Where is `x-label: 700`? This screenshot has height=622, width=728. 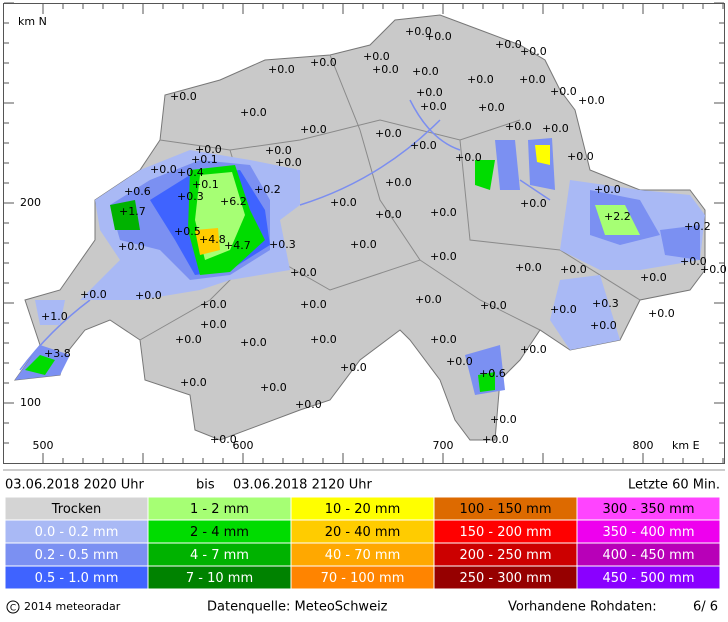 x-label: 700 is located at coordinates (443, 445).